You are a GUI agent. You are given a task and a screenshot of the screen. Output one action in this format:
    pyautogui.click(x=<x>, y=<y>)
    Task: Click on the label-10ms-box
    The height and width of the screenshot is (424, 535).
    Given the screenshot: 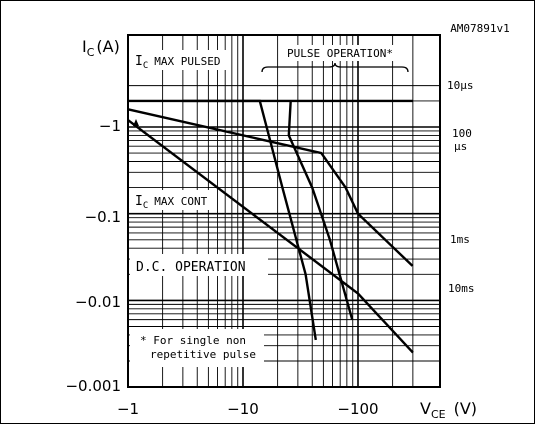 What is the action you would take?
    pyautogui.click(x=463, y=288)
    